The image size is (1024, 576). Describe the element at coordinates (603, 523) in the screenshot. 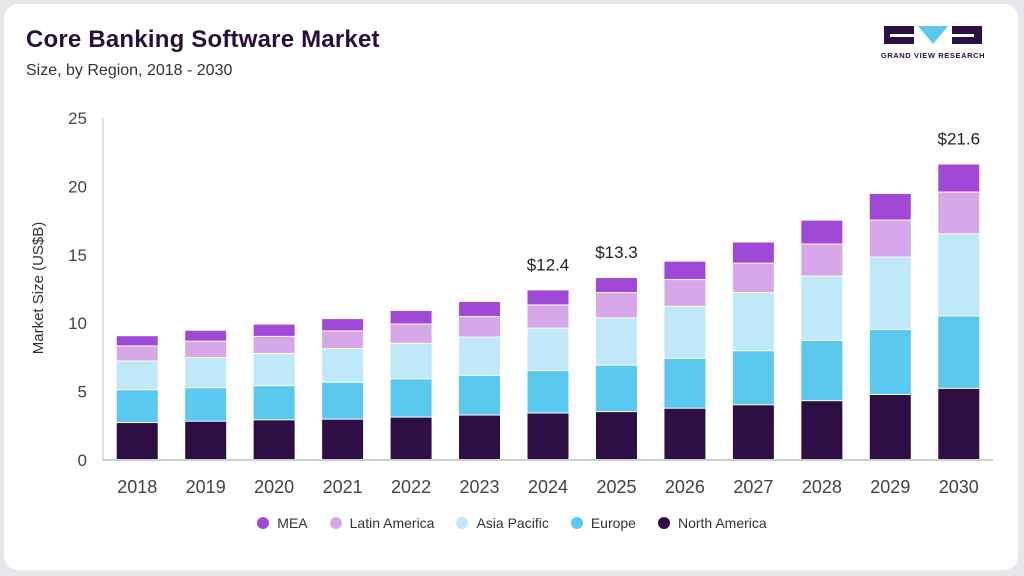

I see `legend-item-europe: Europe` at that location.